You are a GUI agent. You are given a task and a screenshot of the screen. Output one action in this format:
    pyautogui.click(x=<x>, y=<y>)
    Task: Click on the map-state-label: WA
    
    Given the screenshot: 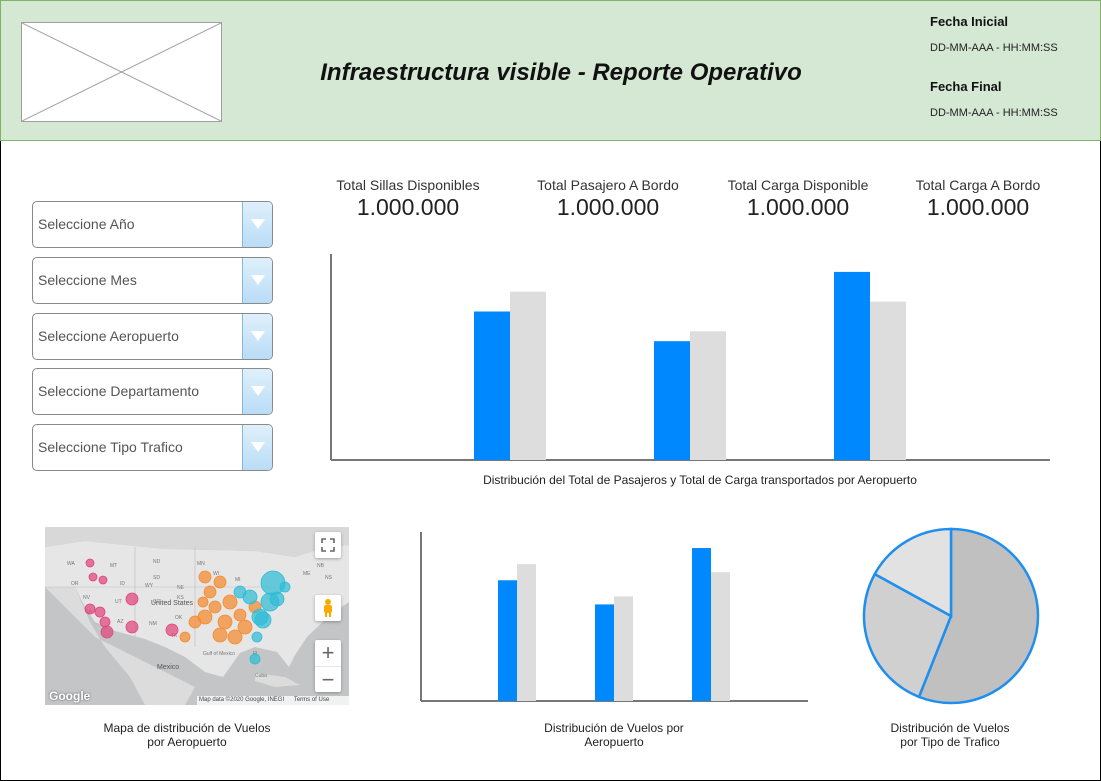 What is the action you would take?
    pyautogui.click(x=71, y=564)
    